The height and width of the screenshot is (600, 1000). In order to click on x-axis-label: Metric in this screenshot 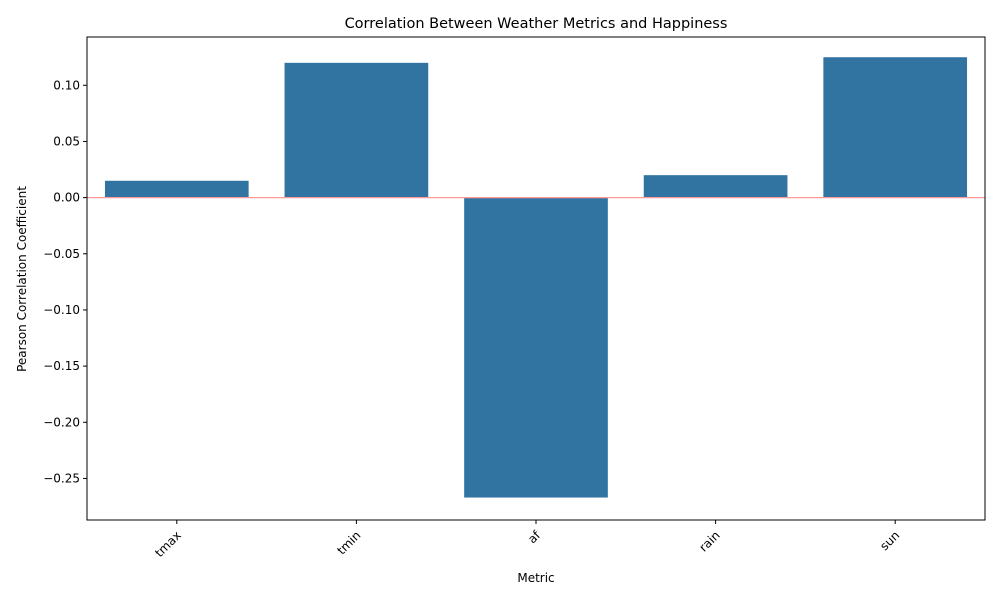, I will do `click(535, 578)`.